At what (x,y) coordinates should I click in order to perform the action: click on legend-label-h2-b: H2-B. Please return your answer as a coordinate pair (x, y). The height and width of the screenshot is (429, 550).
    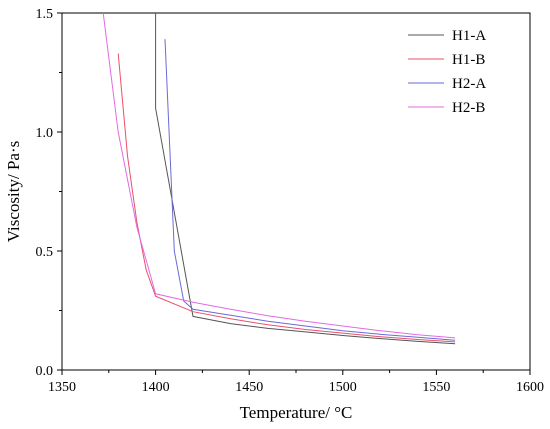
    Looking at the image, I should click on (468, 108).